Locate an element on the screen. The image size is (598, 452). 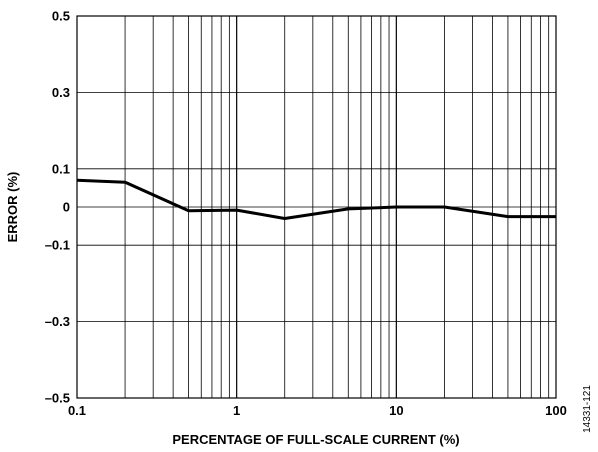
error-series-line is located at coordinates (316, 199).